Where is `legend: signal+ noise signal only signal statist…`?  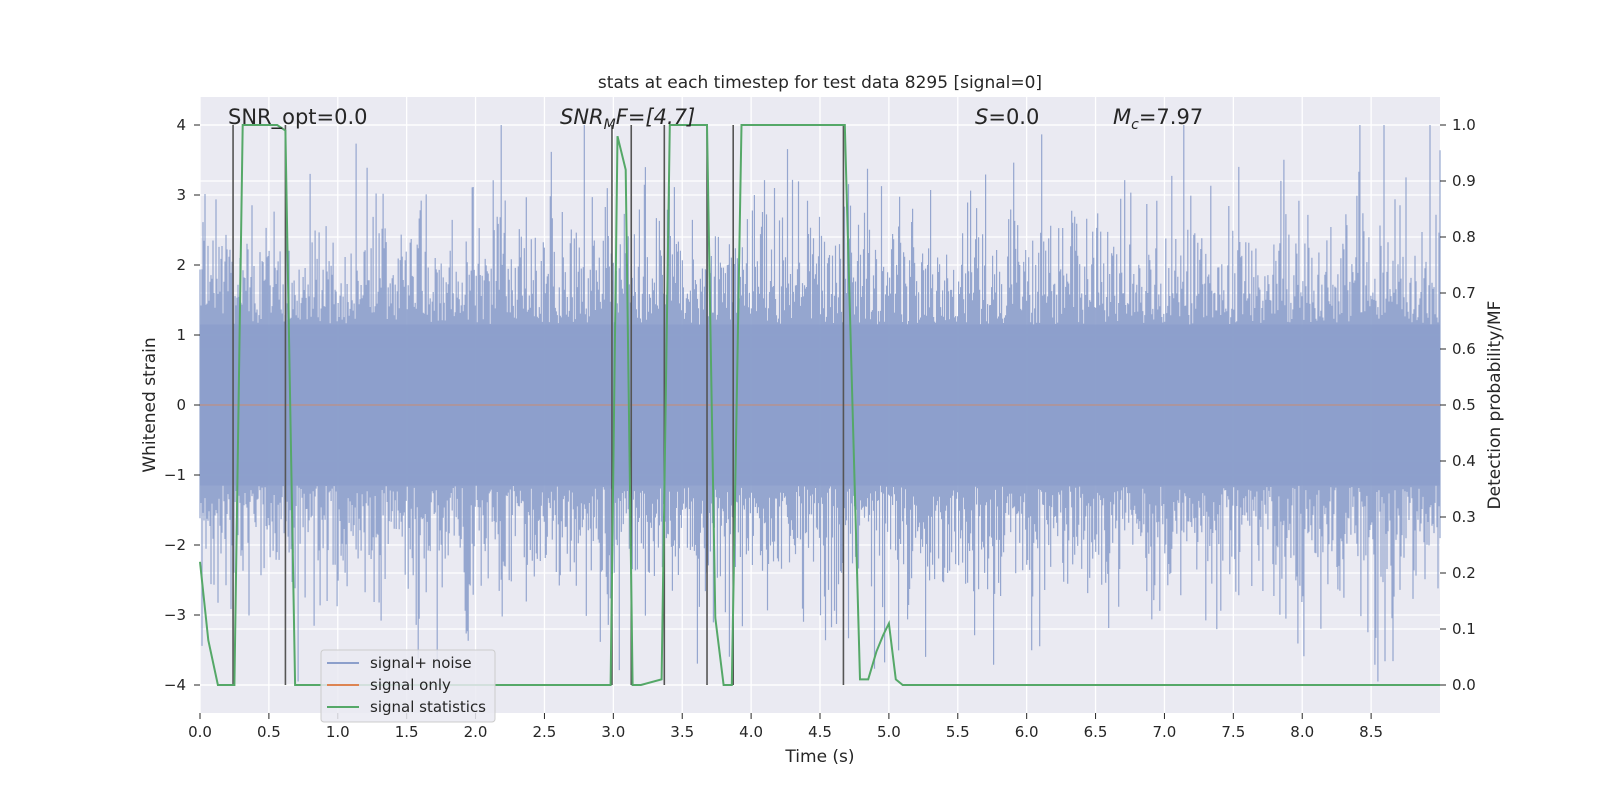 legend: signal+ noise signal only signal statist… is located at coordinates (408, 686).